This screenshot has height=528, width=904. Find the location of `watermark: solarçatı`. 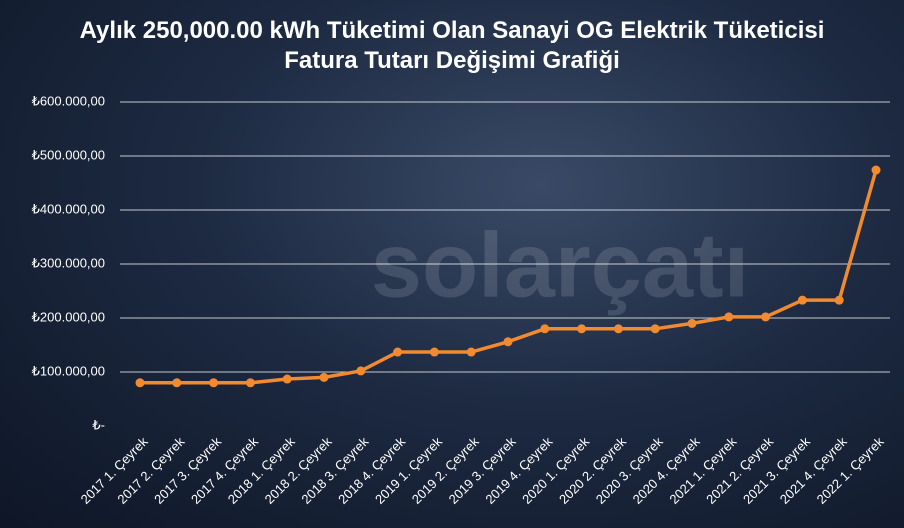

watermark: solarçatı is located at coordinates (560, 265).